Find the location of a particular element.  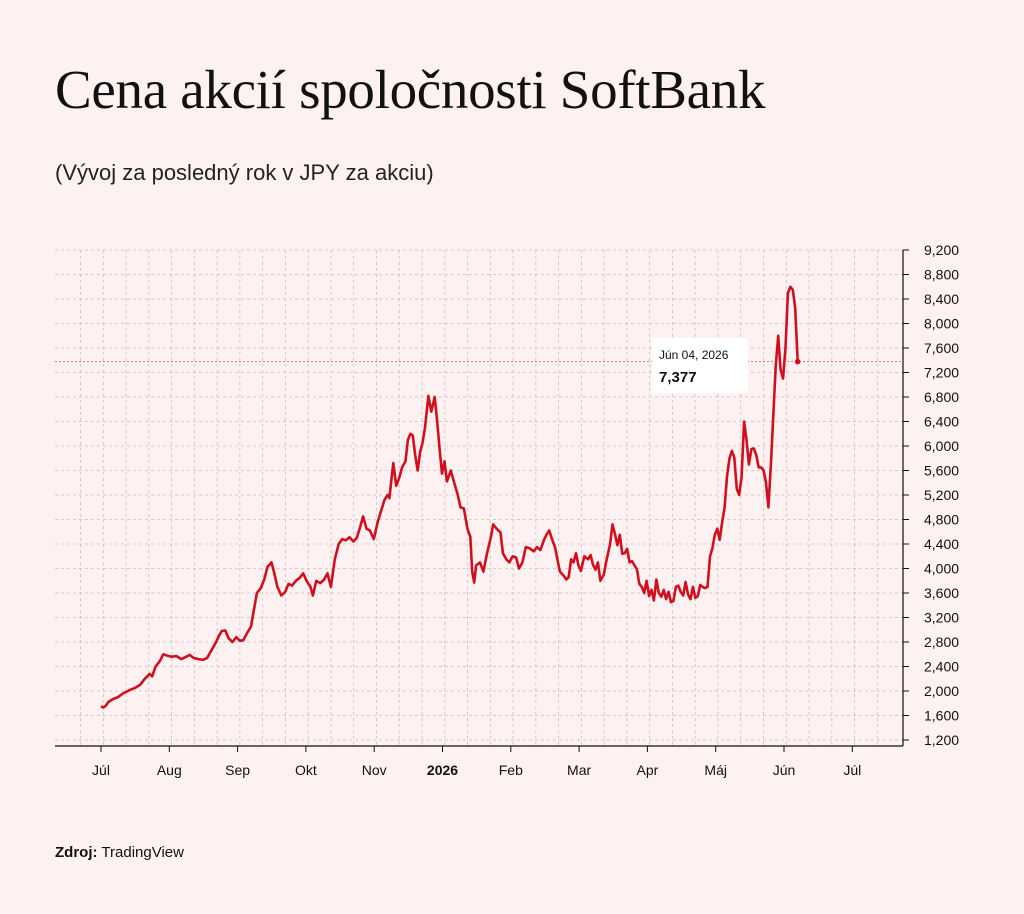

y-tick-label: 5,200 is located at coordinates (941, 495).